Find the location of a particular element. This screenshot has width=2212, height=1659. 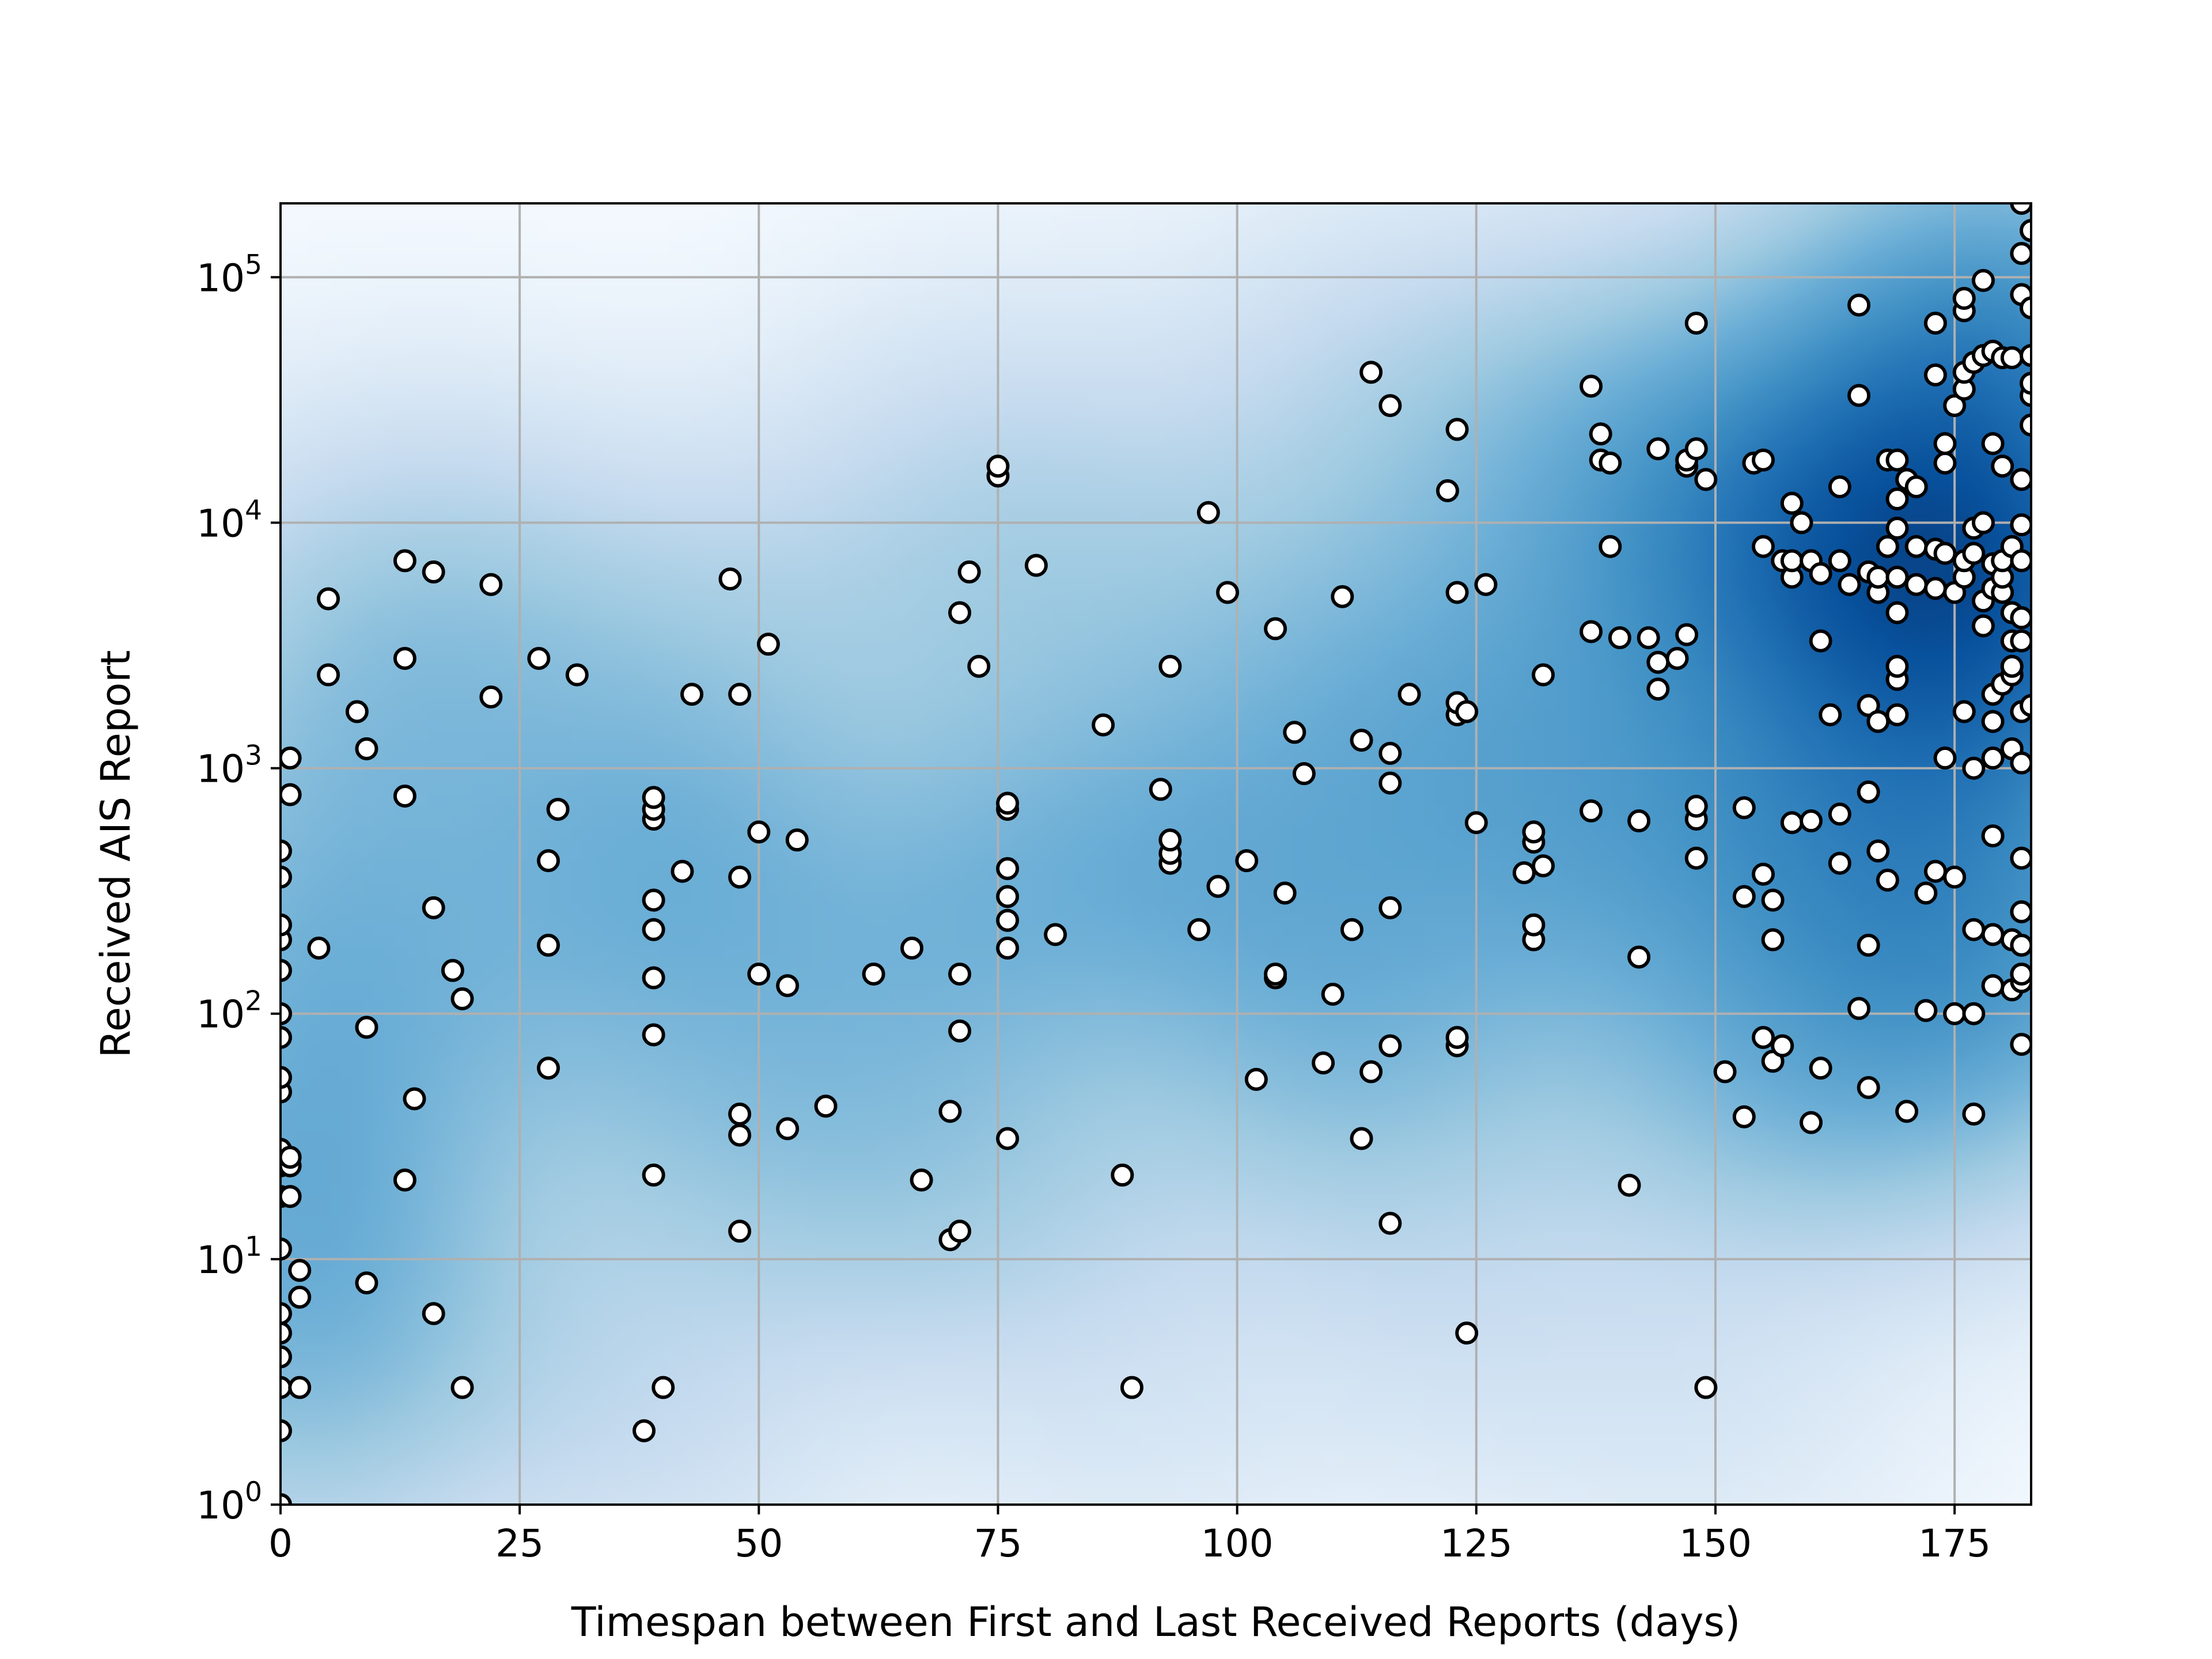

y-tick-label: 104 is located at coordinates (229, 520).